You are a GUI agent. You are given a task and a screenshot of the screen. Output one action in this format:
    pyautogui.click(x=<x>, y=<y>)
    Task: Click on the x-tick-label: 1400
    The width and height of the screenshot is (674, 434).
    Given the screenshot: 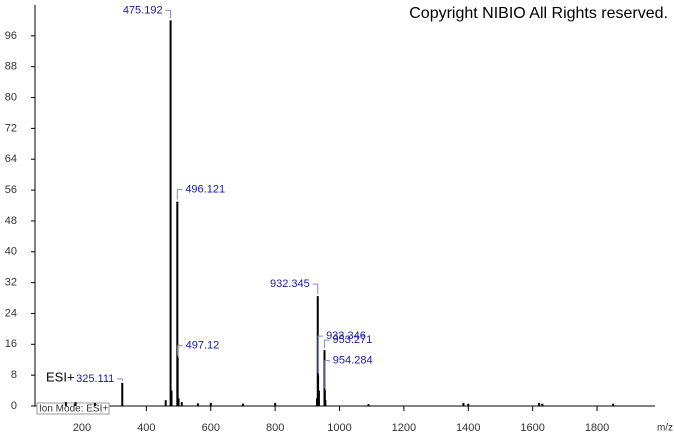 What is the action you would take?
    pyautogui.click(x=468, y=428)
    